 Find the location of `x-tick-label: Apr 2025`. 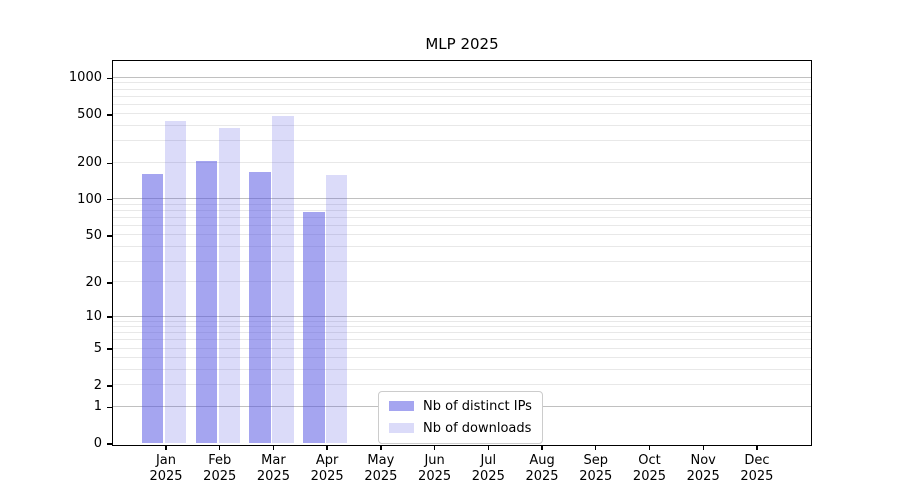

x-tick-label: Apr 2025 is located at coordinates (327, 468).